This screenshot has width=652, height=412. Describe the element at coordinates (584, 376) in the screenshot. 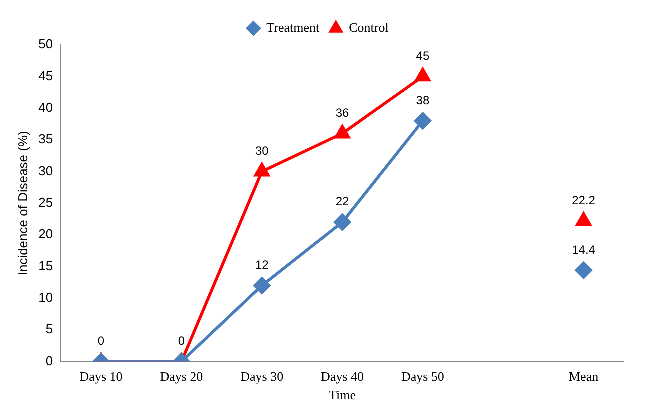

I see `x-tick-label: Mean` at that location.